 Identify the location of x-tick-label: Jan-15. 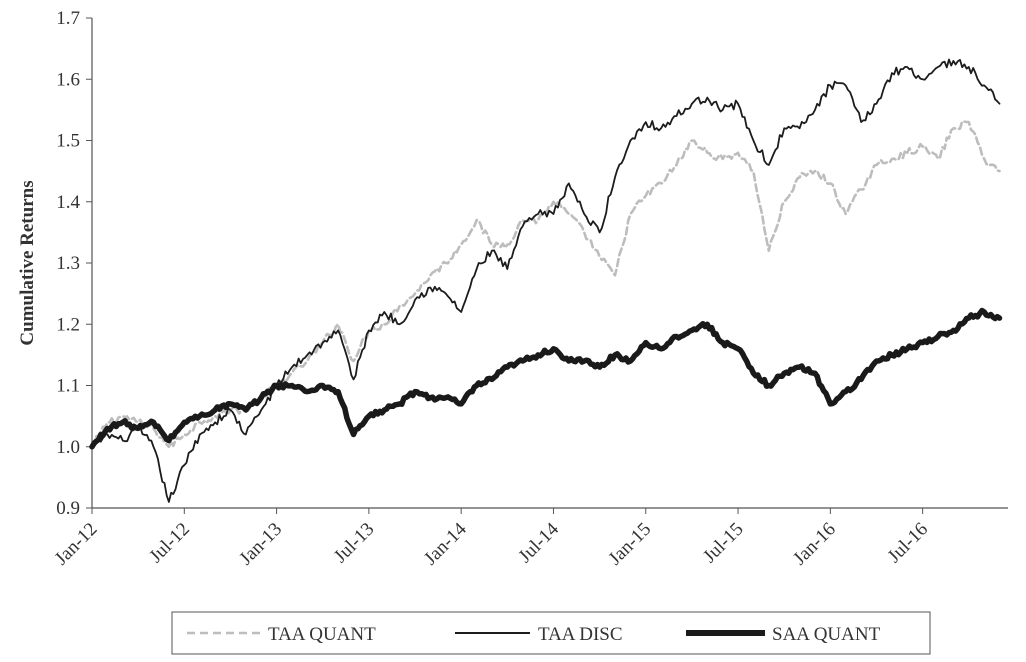
(630, 544).